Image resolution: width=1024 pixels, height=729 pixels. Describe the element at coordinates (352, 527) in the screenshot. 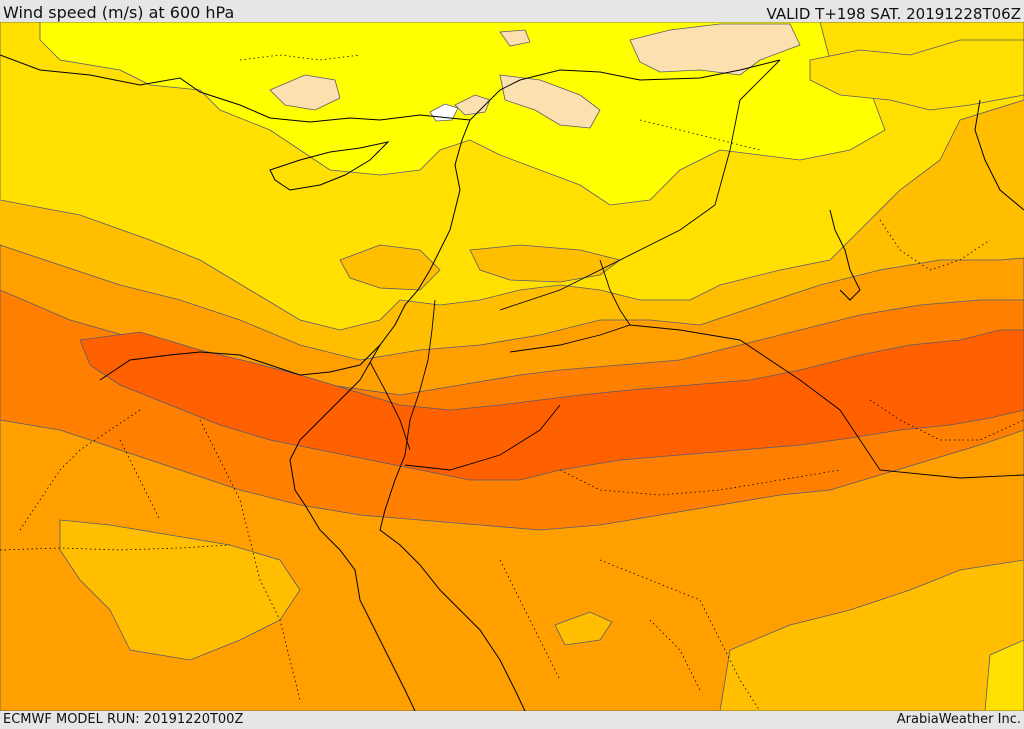

I see `coastline-gulf-suez` at that location.